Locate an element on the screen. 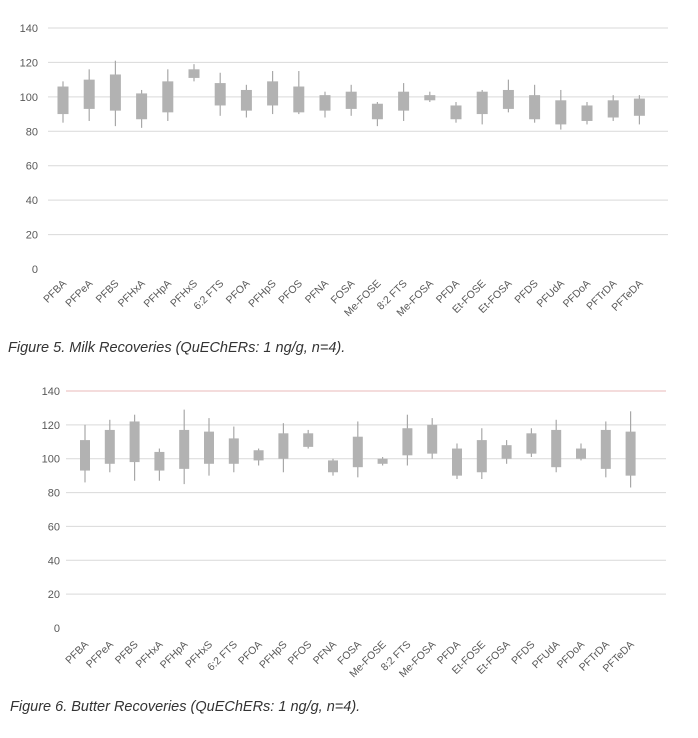 The width and height of the screenshot is (698, 738). x-tick-label: PFHxA is located at coordinates (132, 294).